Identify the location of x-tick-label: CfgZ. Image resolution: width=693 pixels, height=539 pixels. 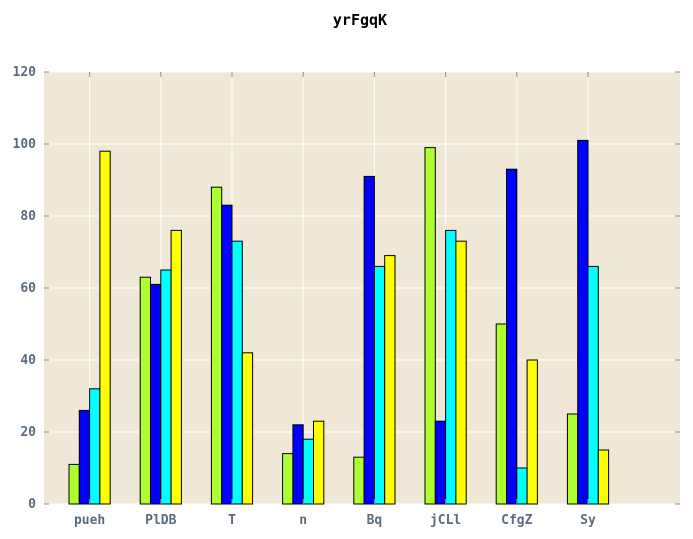
(516, 520).